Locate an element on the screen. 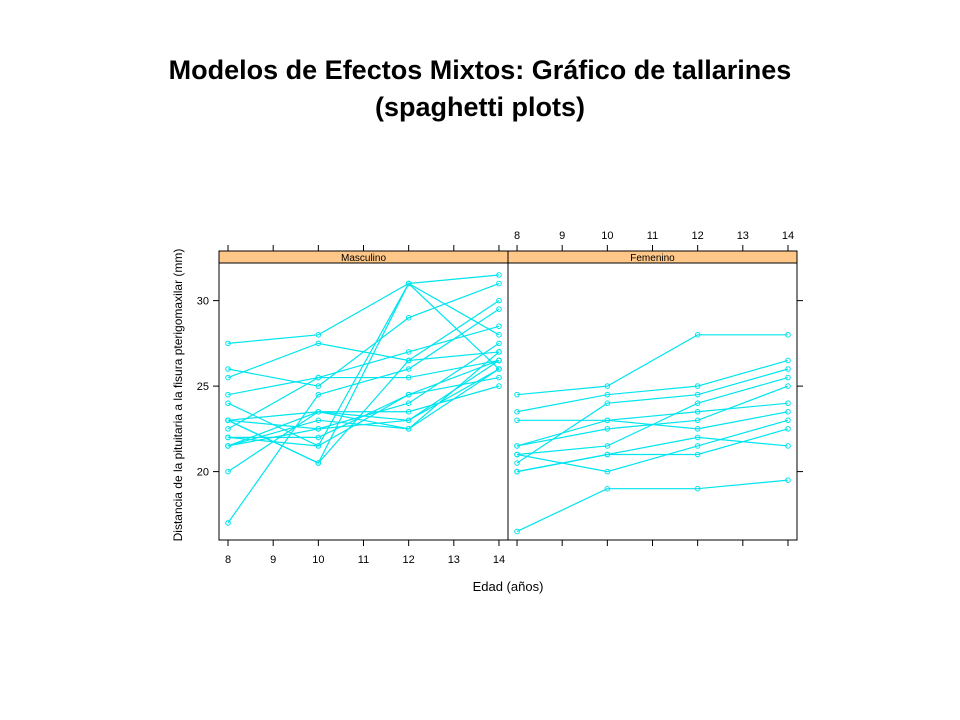 The image size is (960, 720). slide-title-line2: (spaghetti plots) is located at coordinates (480, 107).